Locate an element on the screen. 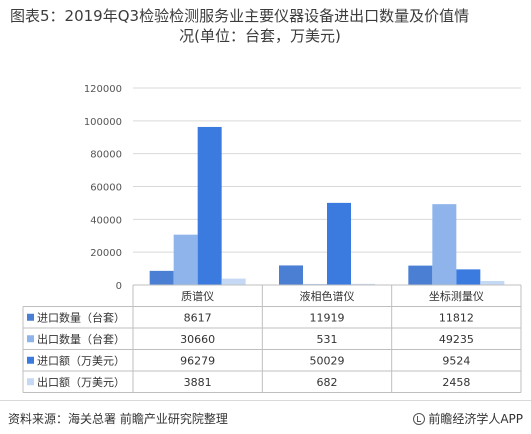 This screenshot has height=434, width=531. y-tick-label: 60000 is located at coordinates (106, 188).